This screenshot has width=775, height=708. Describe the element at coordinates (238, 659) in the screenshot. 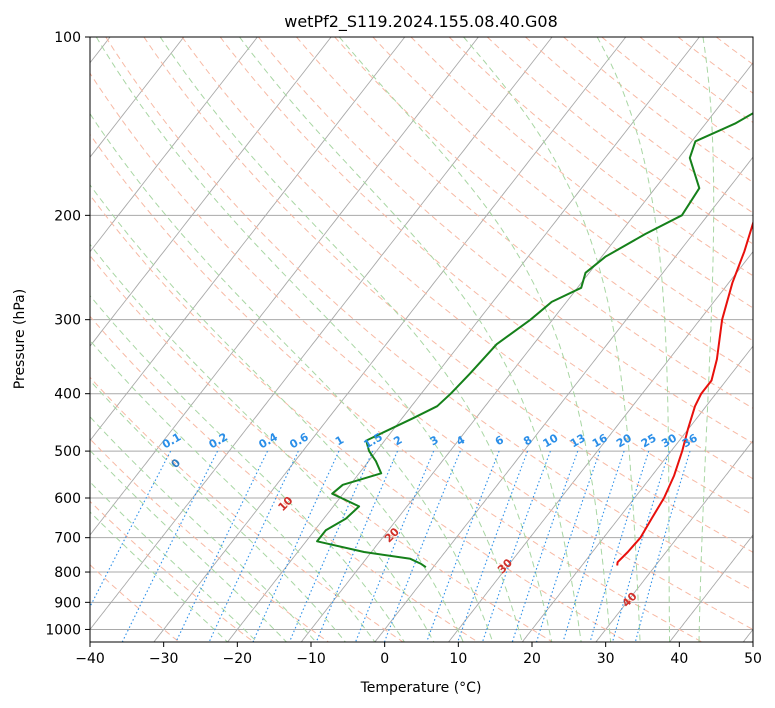

I see `x-tick-label: −20` at that location.